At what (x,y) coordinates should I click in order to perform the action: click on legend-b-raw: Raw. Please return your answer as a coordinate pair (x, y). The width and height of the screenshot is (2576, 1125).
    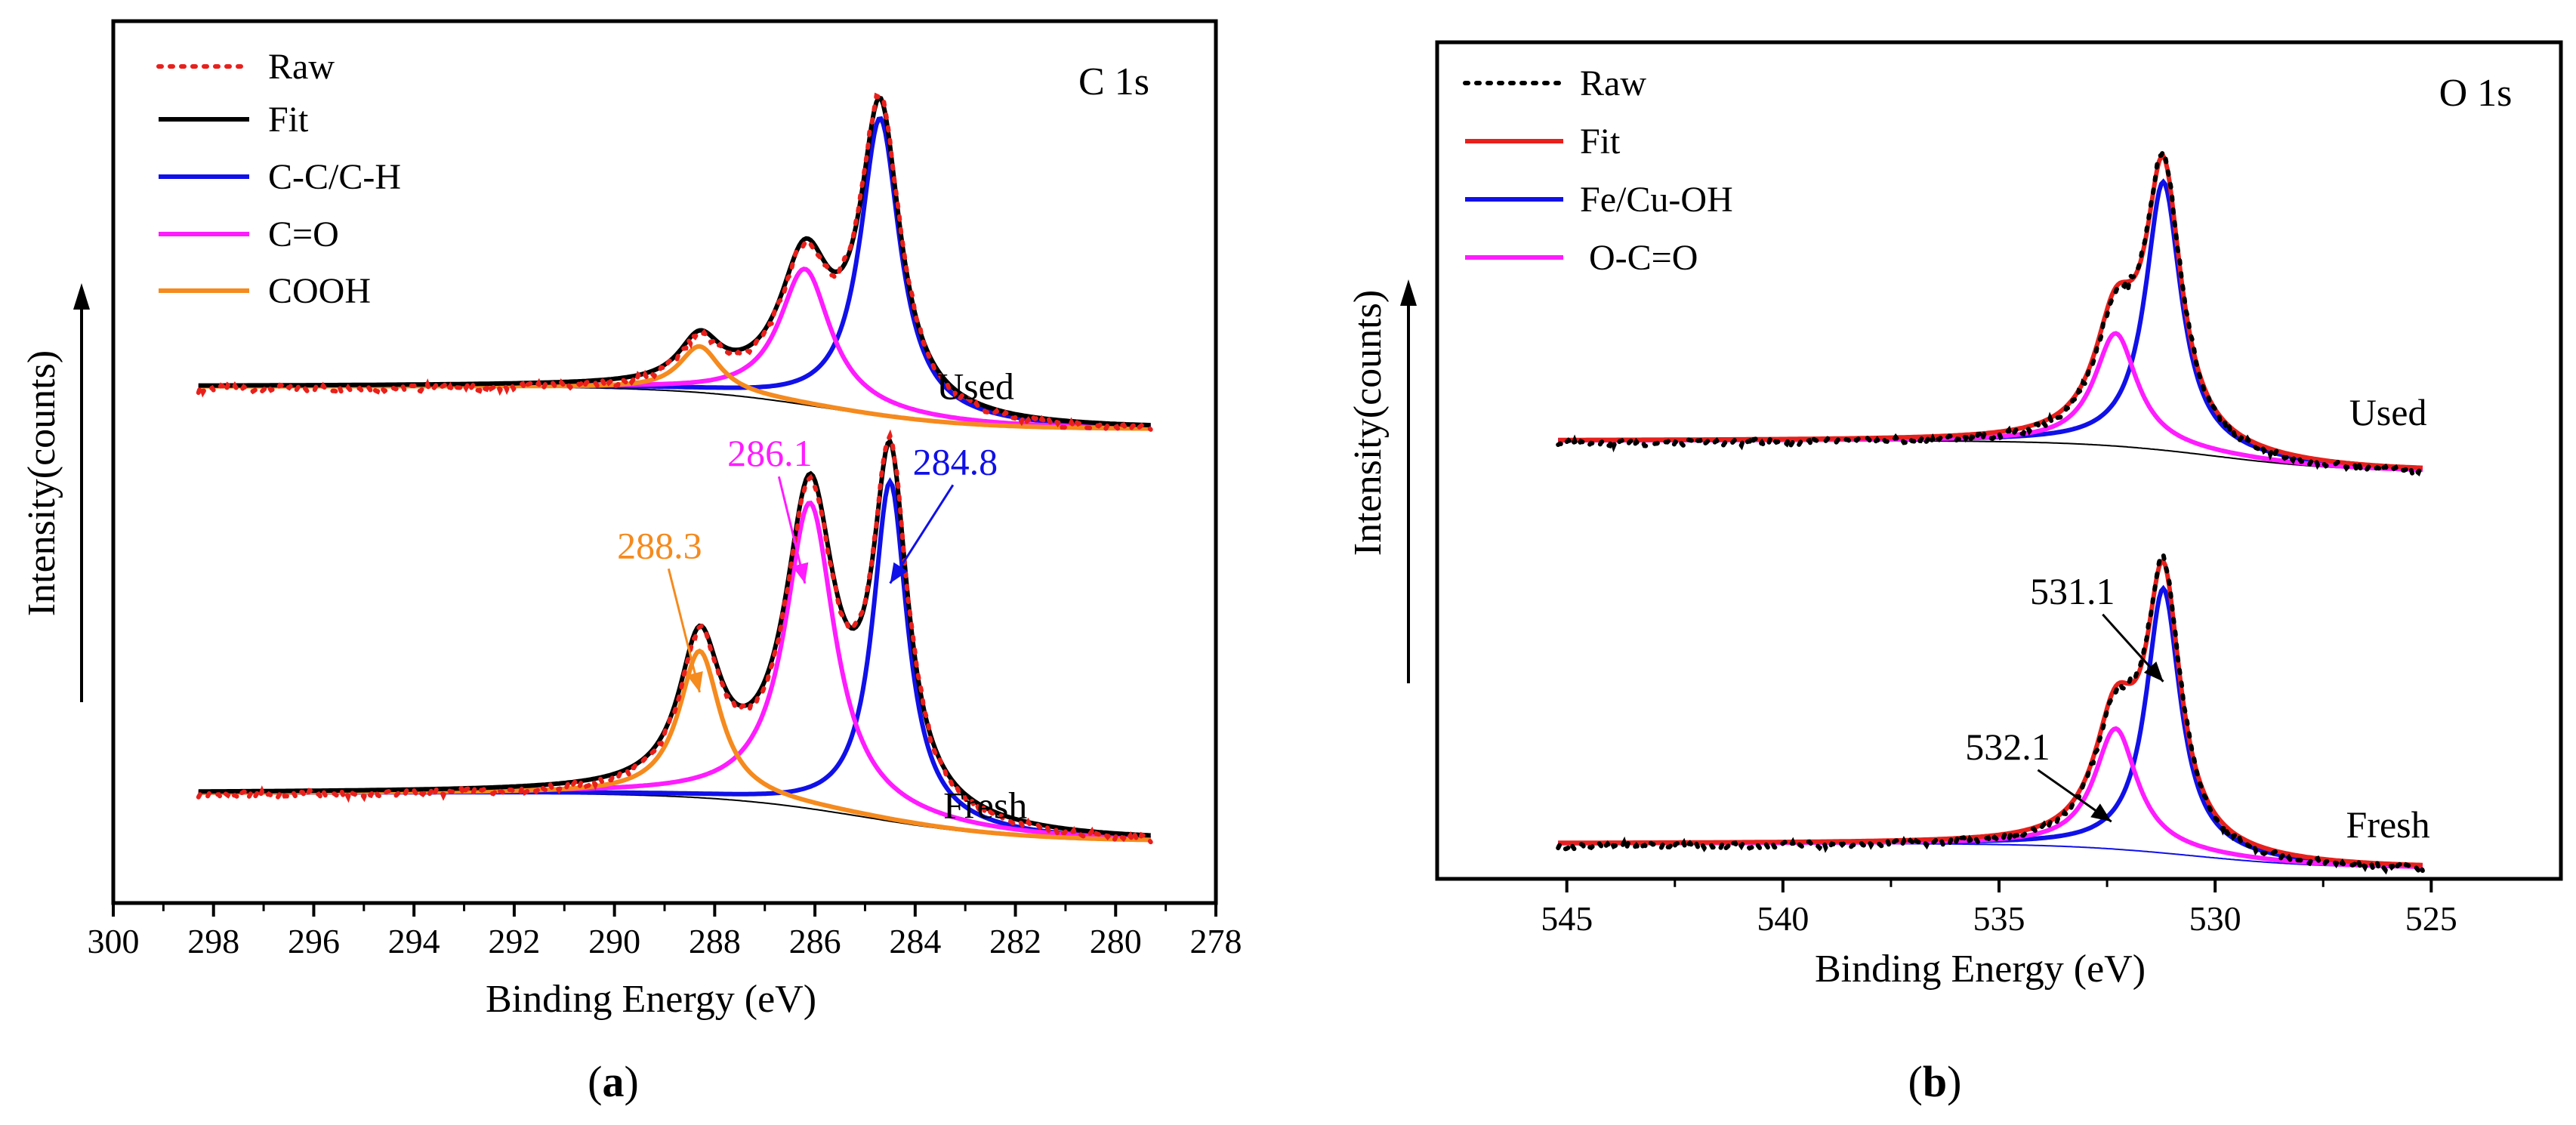
    Looking at the image, I should click on (1554, 83).